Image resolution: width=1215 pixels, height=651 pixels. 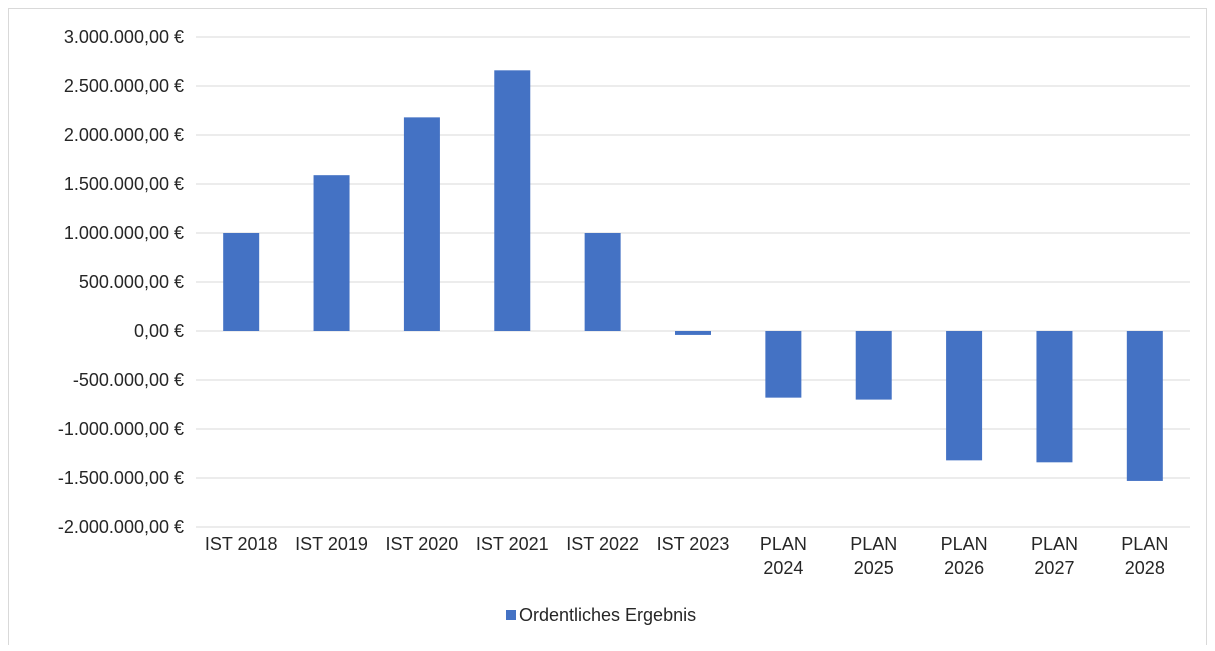 What do you see at coordinates (422, 544) in the screenshot?
I see `x-tick-label: IST 2020` at bounding box center [422, 544].